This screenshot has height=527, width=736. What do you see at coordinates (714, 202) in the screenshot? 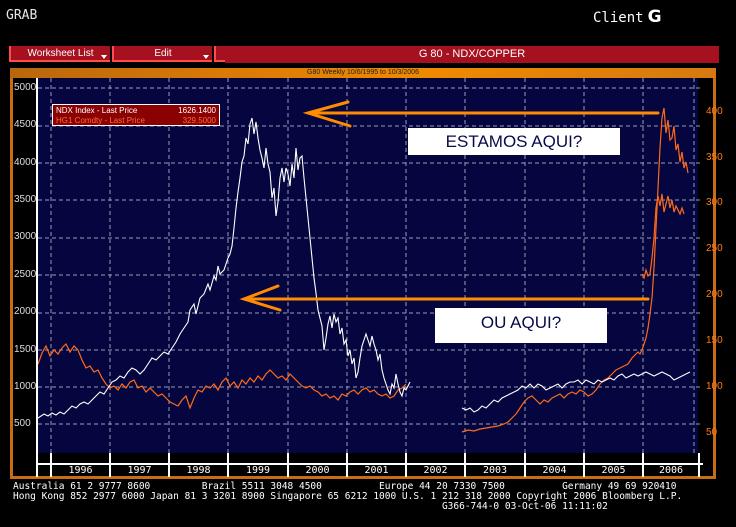
I see `y-tick-right: 300` at bounding box center [714, 202].